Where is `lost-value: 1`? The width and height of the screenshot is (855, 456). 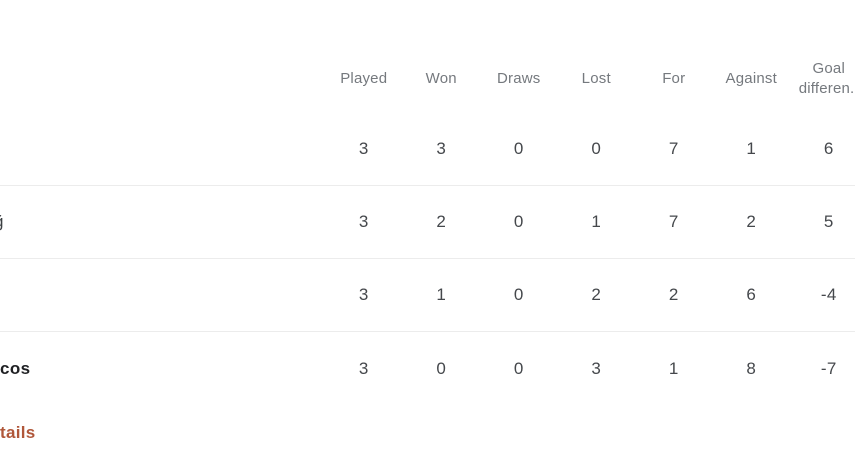
lost-value: 1 is located at coordinates (596, 221).